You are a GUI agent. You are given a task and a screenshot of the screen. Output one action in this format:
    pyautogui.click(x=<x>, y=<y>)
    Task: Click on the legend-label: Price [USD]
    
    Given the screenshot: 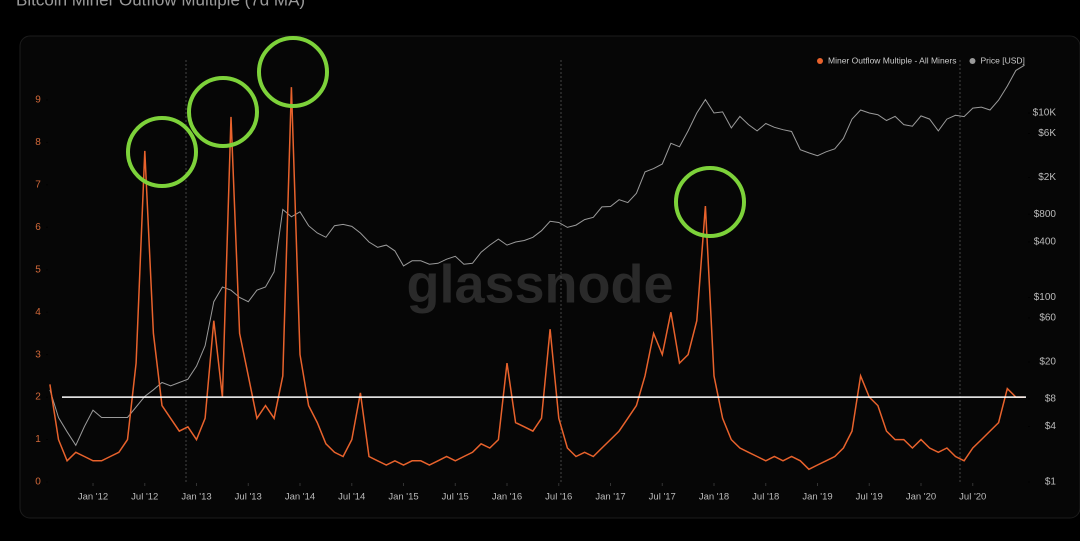 What is the action you would take?
    pyautogui.click(x=1002, y=60)
    